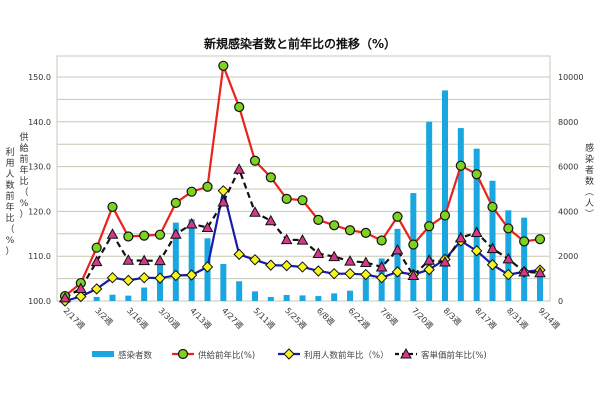 This screenshot has height=400, width=600. Describe the element at coordinates (570, 77) in the screenshot. I see `y-right-tick-label: 10000` at that location.